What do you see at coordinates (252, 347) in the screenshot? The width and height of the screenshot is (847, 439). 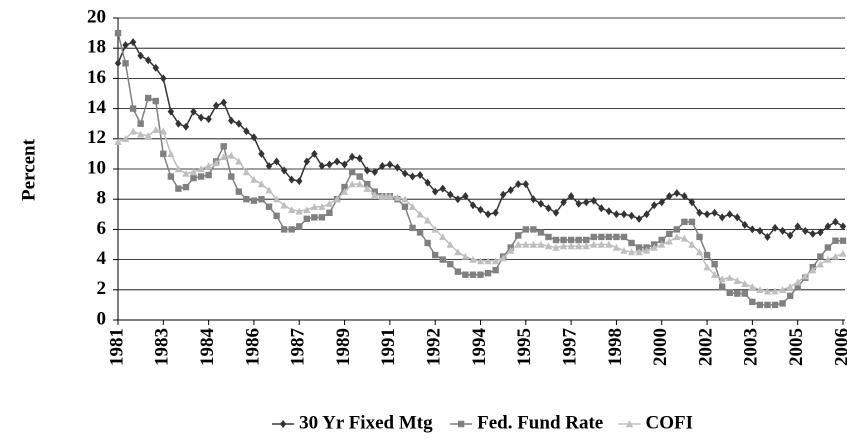 I see `x-tick-label: 1986` at bounding box center [252, 347].